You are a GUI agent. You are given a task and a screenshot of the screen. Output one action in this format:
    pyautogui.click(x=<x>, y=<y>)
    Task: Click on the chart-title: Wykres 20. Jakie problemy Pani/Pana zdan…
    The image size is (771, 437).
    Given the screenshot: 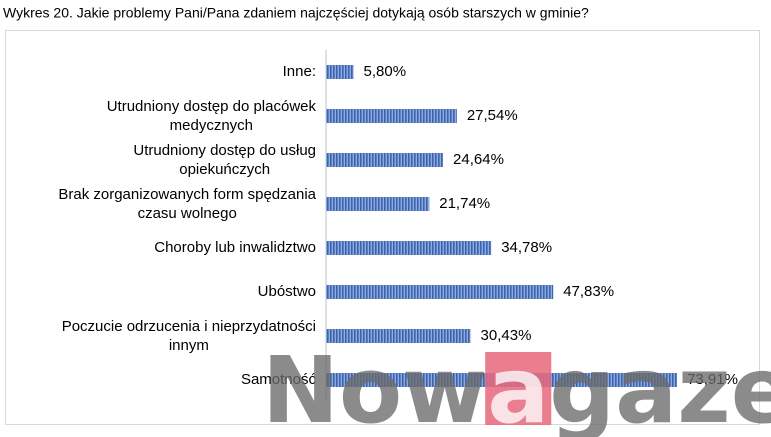 What is the action you would take?
    pyautogui.click(x=296, y=13)
    